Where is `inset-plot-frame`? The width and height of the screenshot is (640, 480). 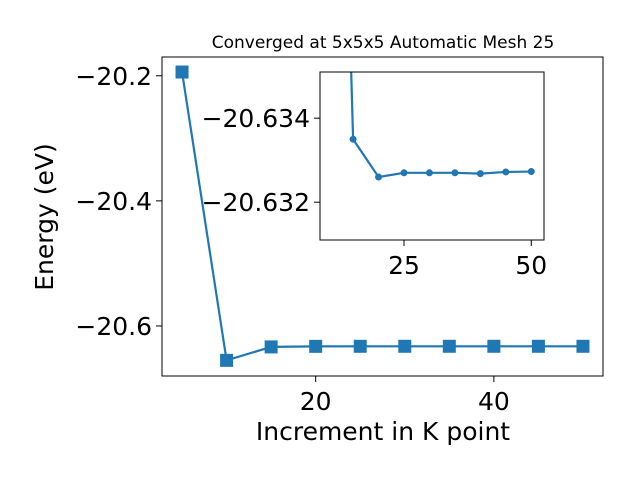 inset-plot-frame is located at coordinates (432, 156).